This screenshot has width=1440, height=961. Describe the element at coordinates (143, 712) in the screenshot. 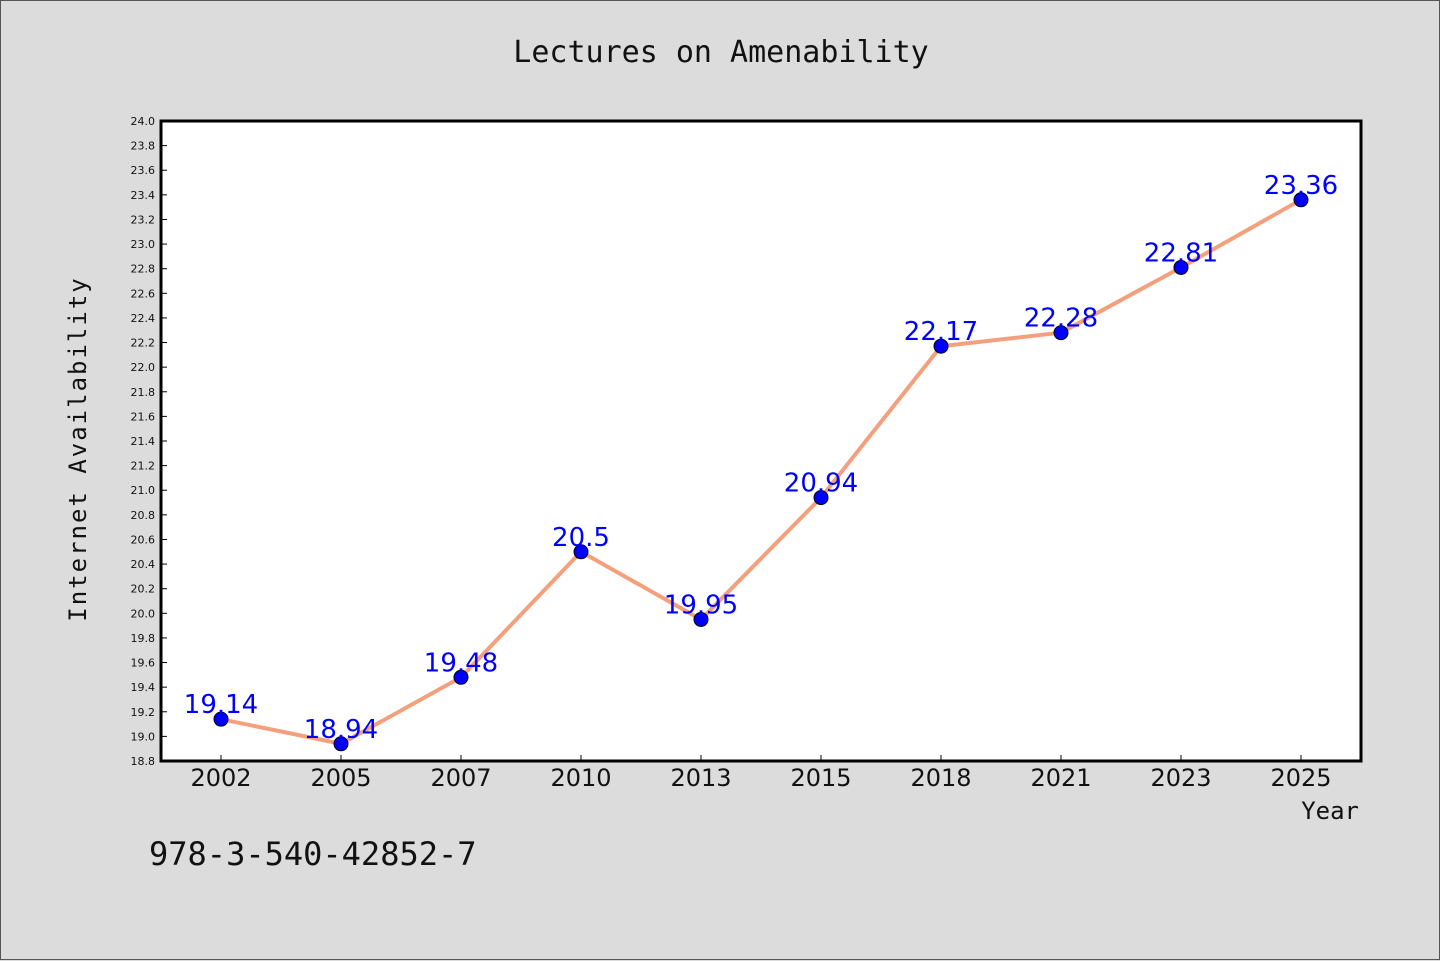

I see `y-tick-label: 19.2` at that location.